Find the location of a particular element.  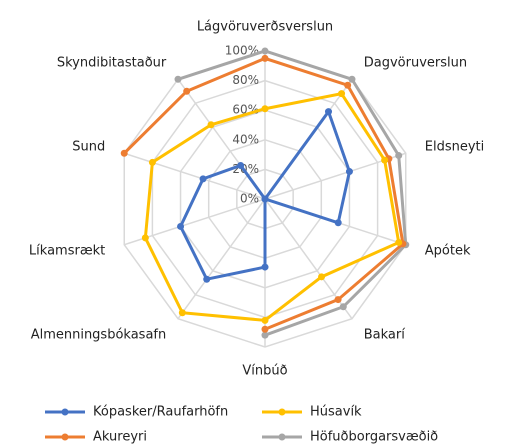

category-label: Apótek is located at coordinates (448, 250).